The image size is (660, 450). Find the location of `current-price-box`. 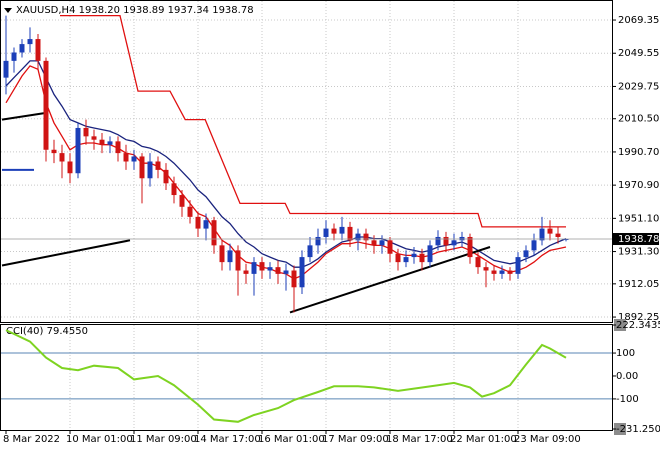

current-price-box is located at coordinates (636, 239).